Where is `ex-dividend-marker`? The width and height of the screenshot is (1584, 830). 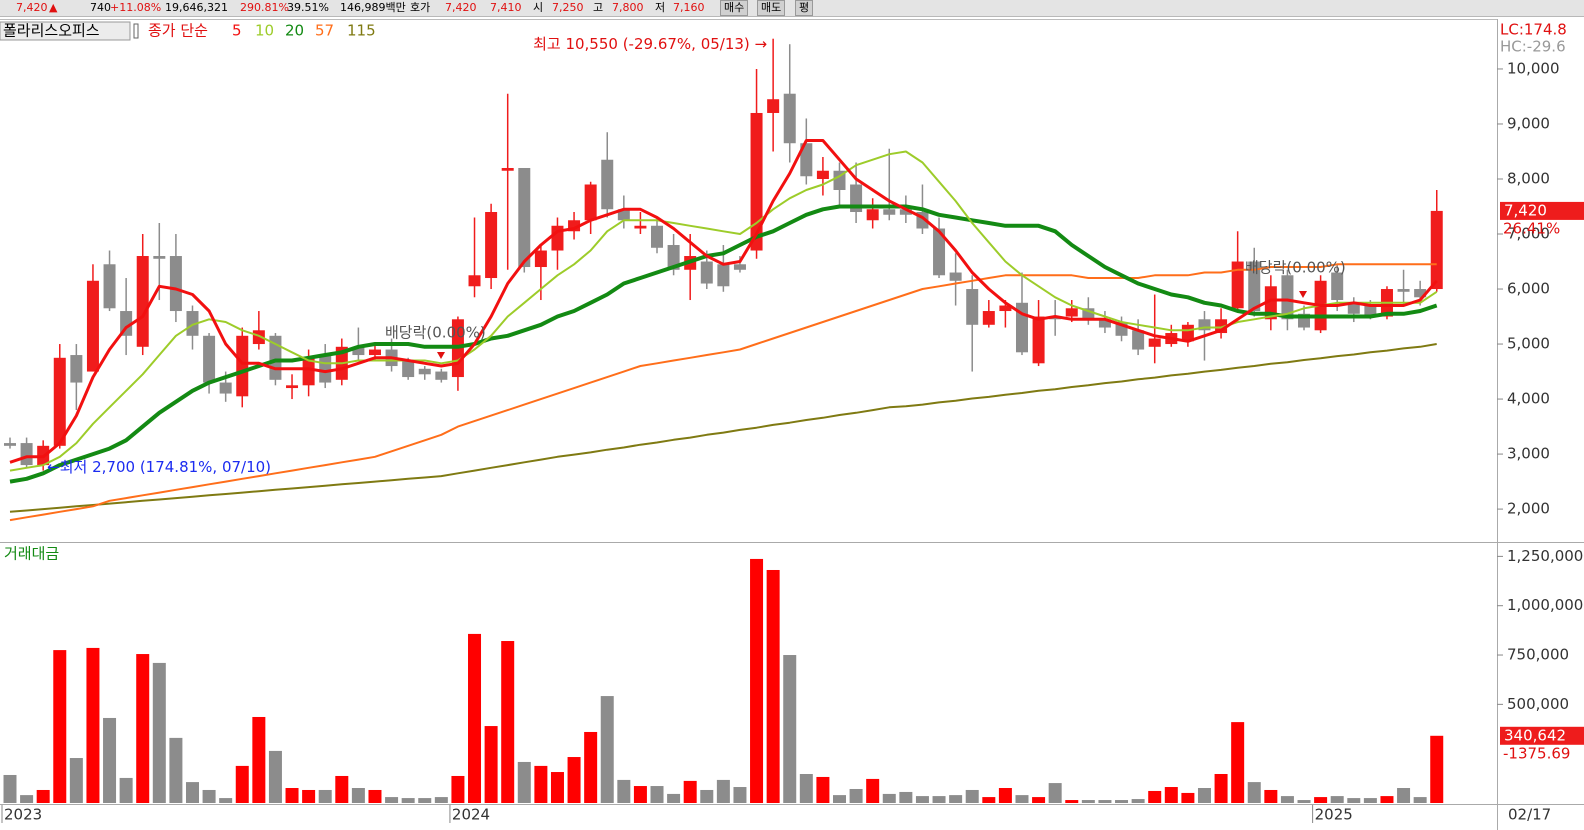
ex-dividend-marker is located at coordinates (441, 355).